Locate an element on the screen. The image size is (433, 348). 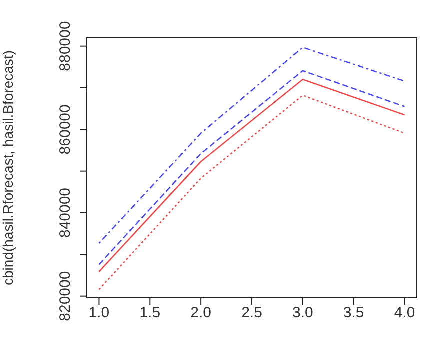
y-axis-title: cbind(hasil.Rforecast, hasil.Bforecast) is located at coordinates (8, 168).